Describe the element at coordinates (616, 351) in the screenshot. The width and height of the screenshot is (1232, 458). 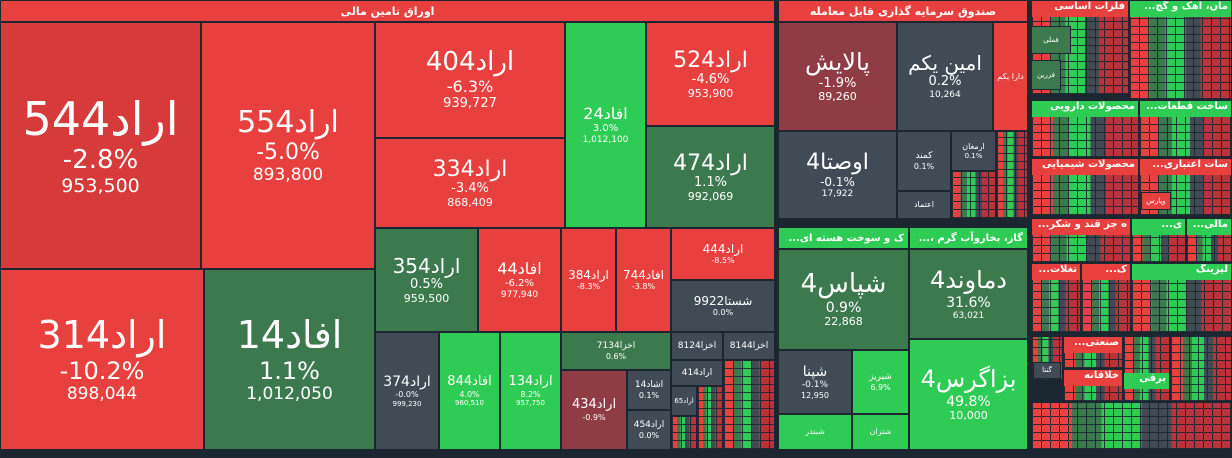
I see `tile-akhza7134: اخزا7134 0.6%` at that location.